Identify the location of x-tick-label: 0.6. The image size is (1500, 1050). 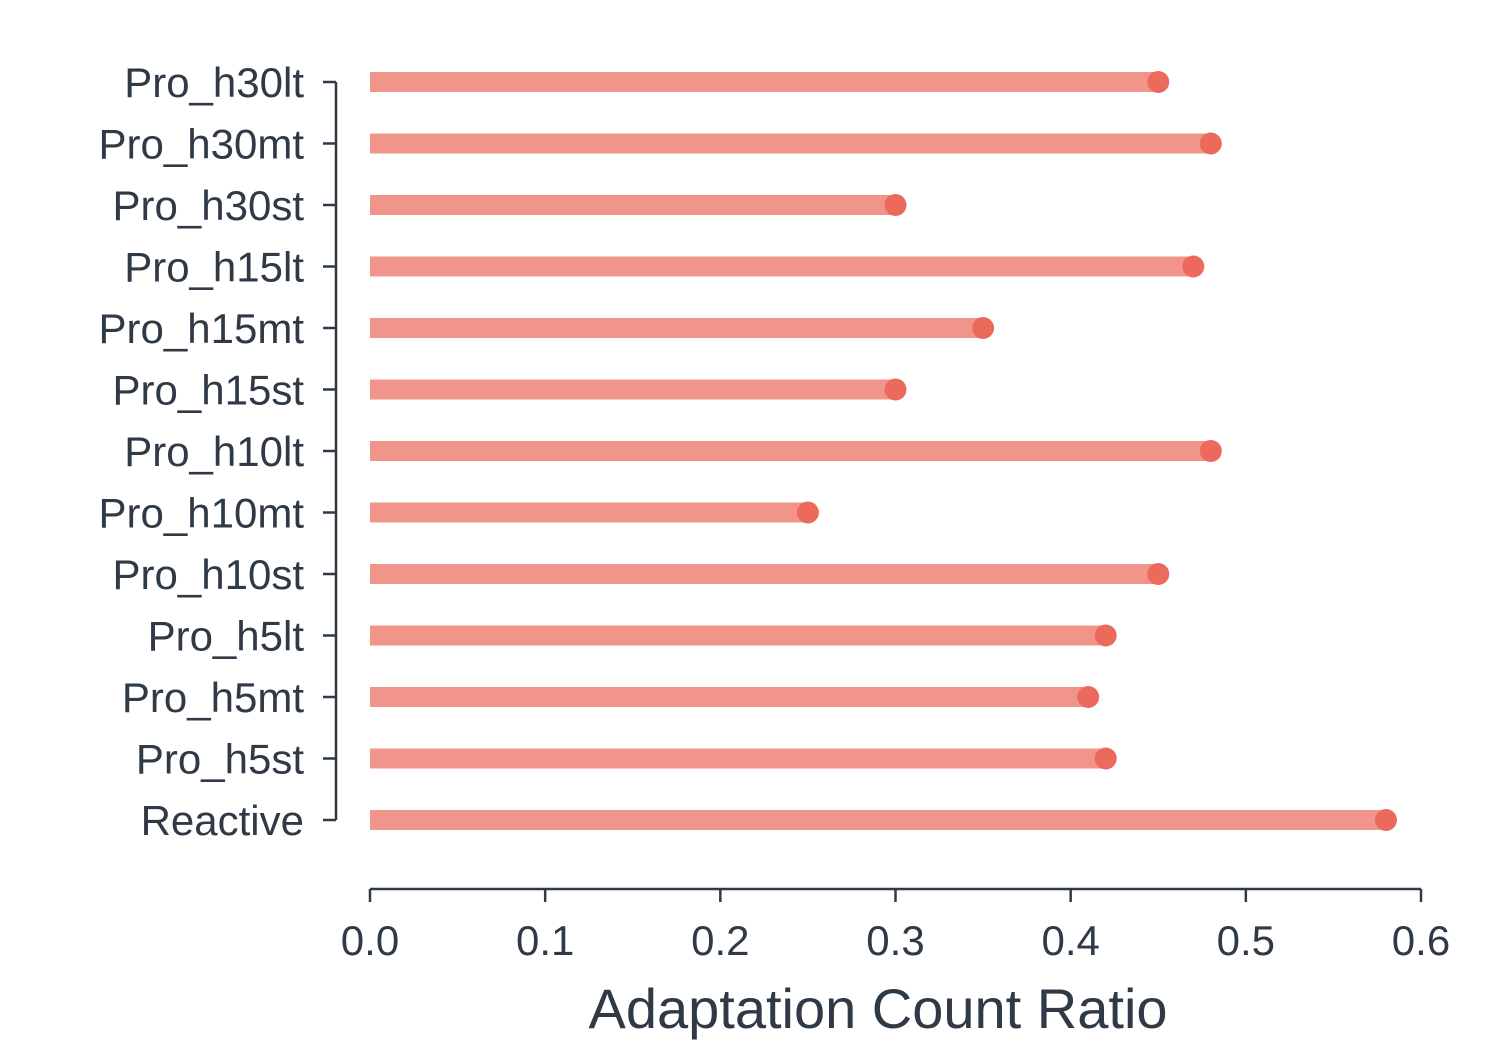
(1421, 940).